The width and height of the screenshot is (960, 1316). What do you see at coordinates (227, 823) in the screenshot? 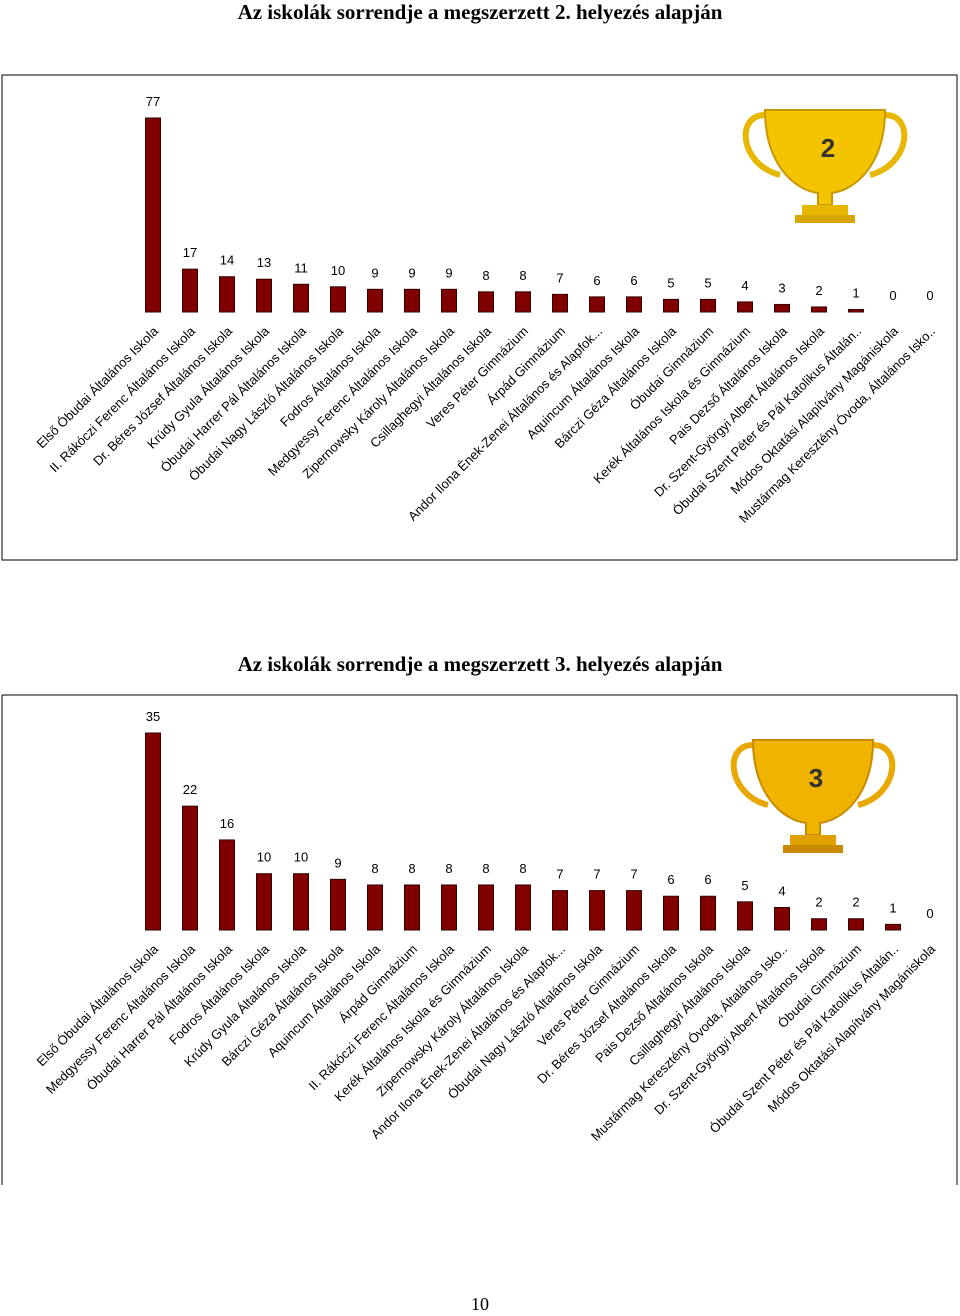
I see `value-label: 16` at bounding box center [227, 823].